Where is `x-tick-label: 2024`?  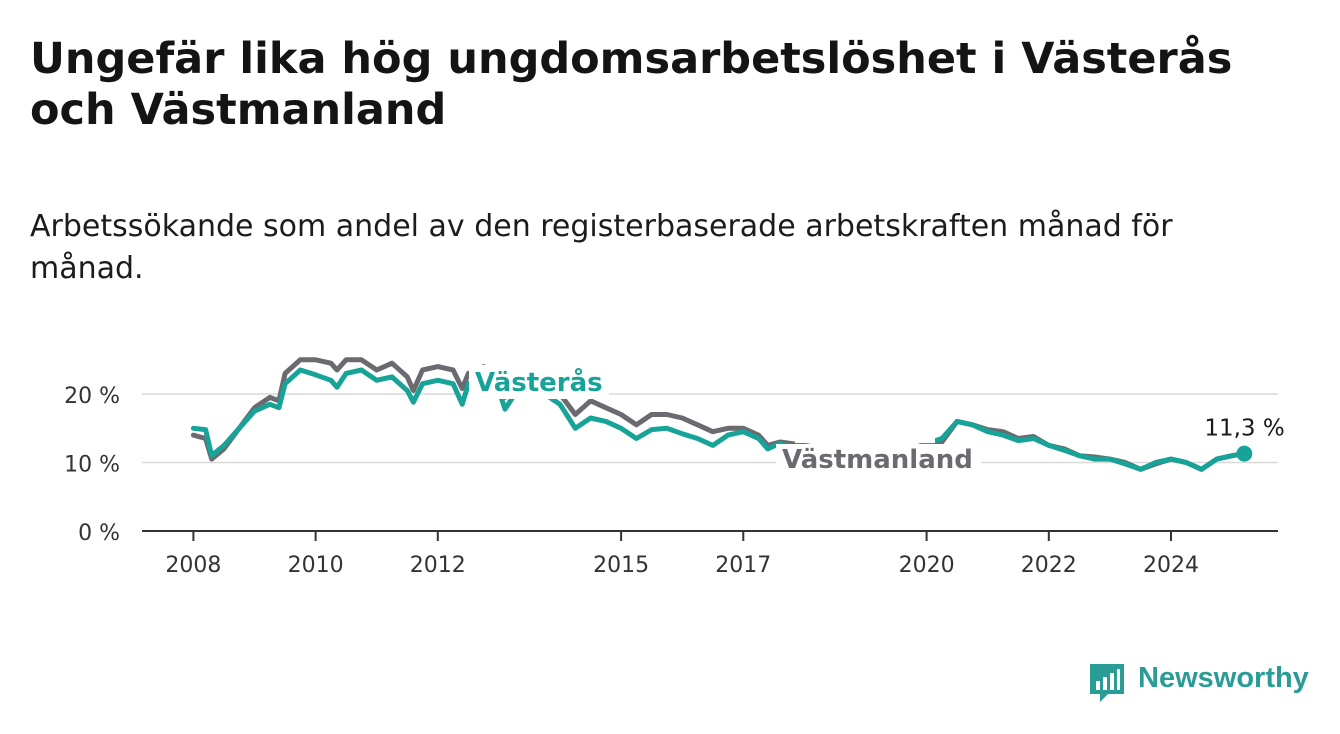 x-tick-label: 2024 is located at coordinates (1171, 565).